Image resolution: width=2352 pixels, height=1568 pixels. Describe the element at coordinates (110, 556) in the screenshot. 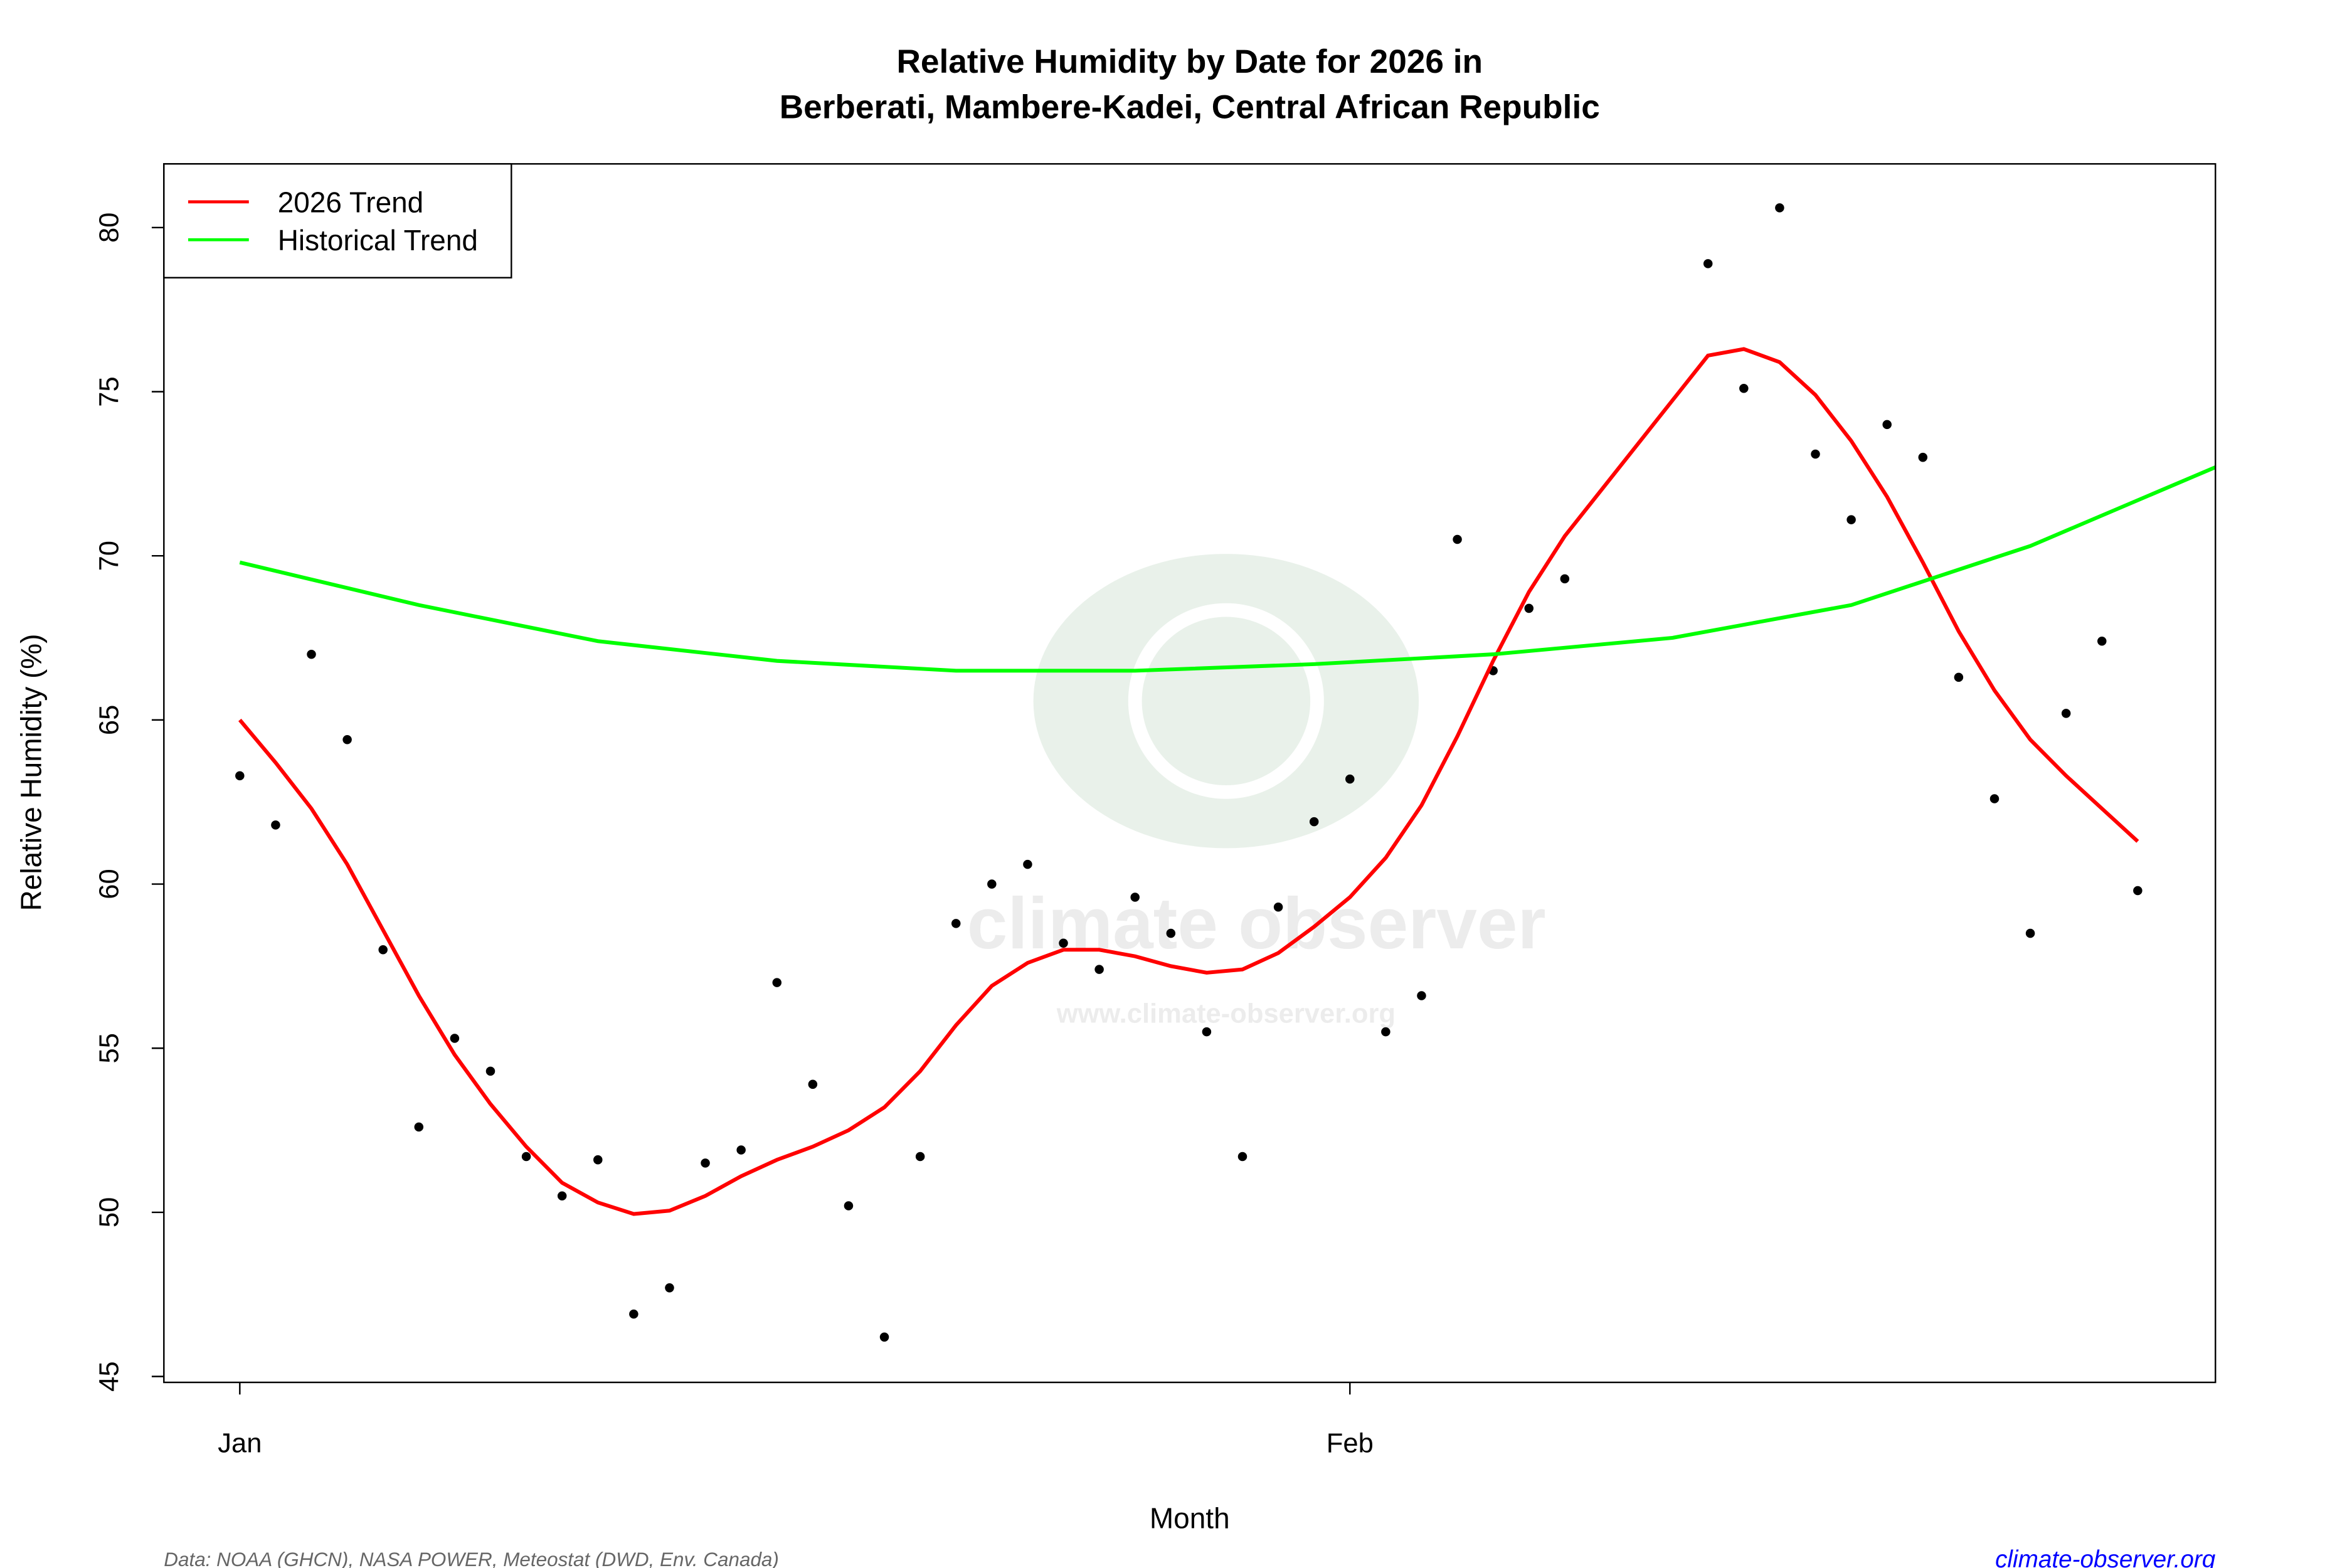

I see `y-tick-label: 70` at that location.